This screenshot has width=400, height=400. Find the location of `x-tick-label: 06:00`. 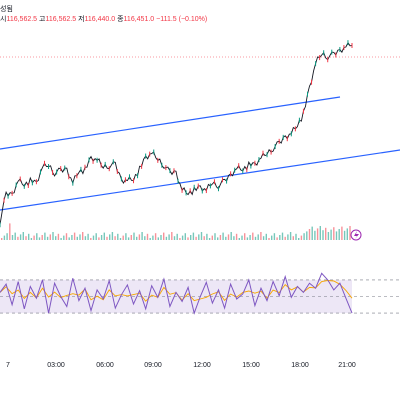

x-tick-label: 06:00 is located at coordinates (105, 365).